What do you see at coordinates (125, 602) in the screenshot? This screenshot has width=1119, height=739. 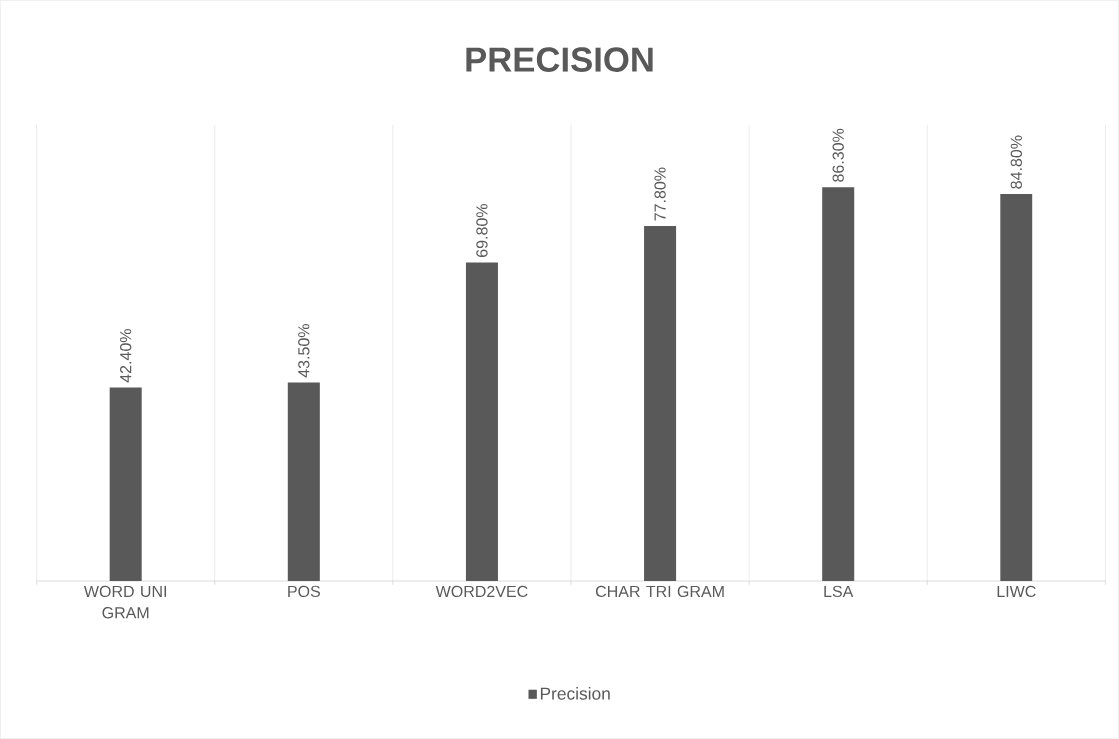 I see `x-tick-label: WORD UNI GRAM` at bounding box center [125, 602].